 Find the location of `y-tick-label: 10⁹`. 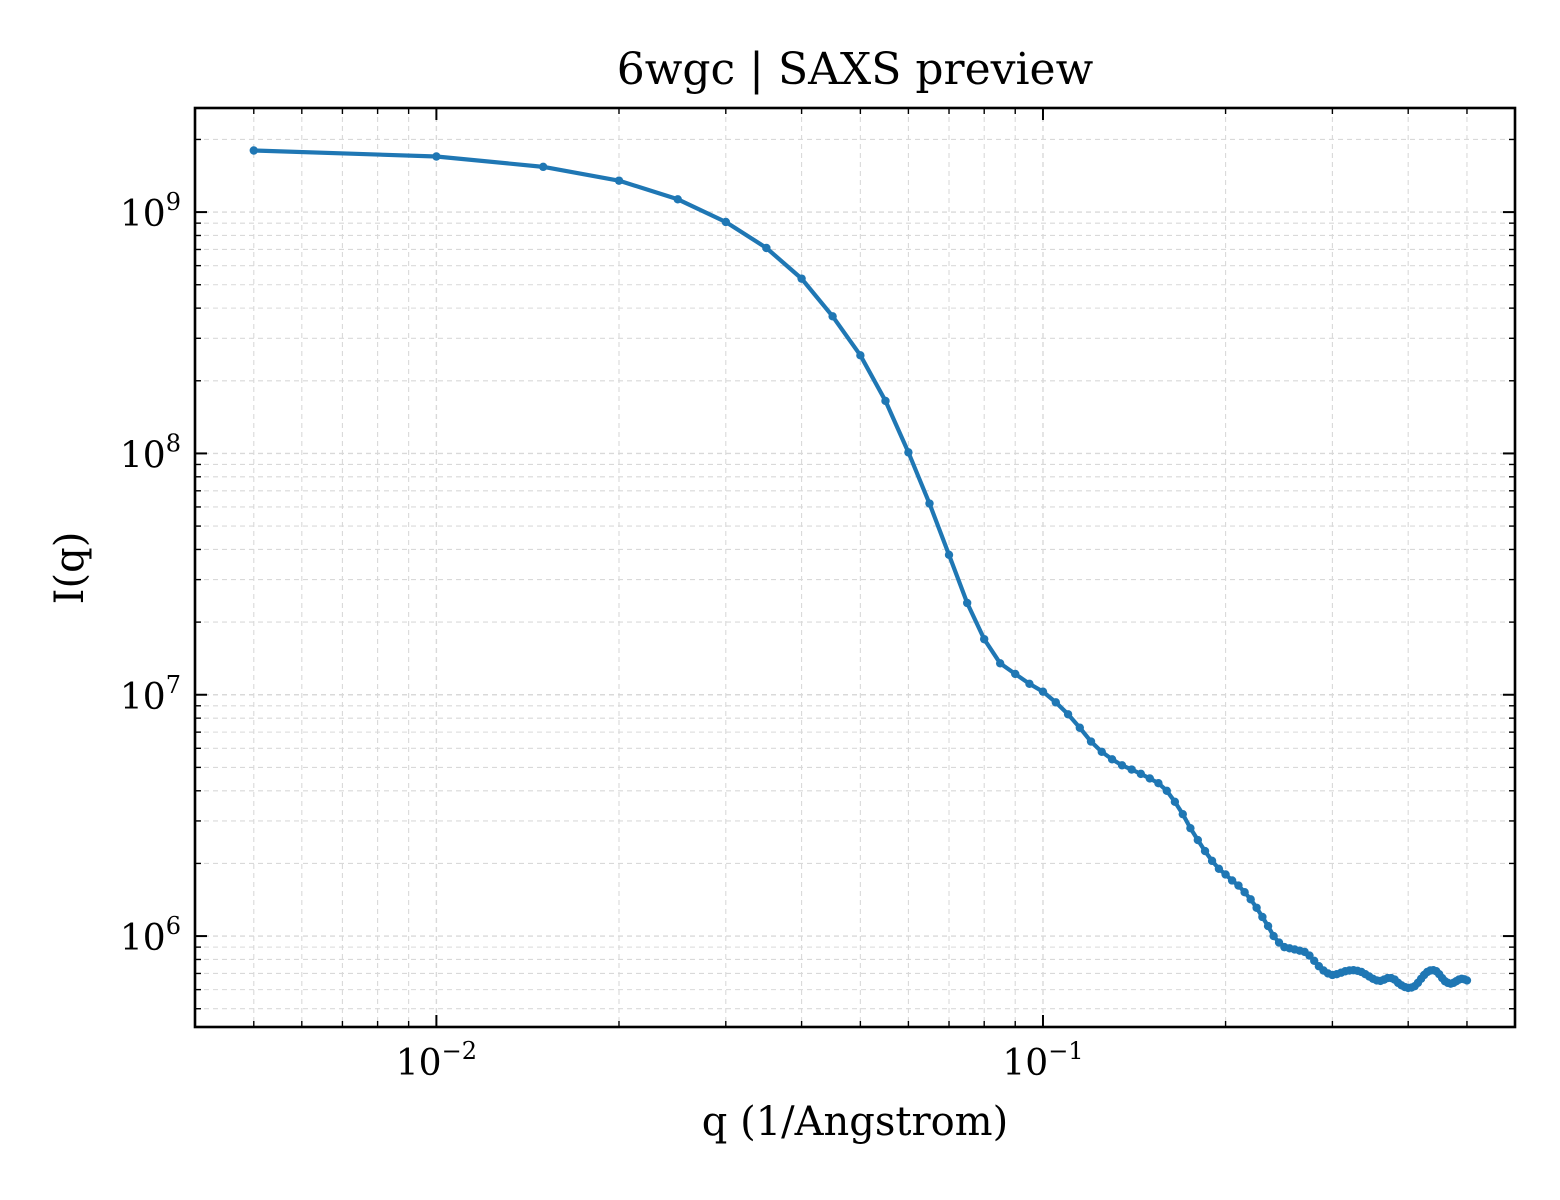

y-tick-label: 10⁹ is located at coordinates (150, 211).